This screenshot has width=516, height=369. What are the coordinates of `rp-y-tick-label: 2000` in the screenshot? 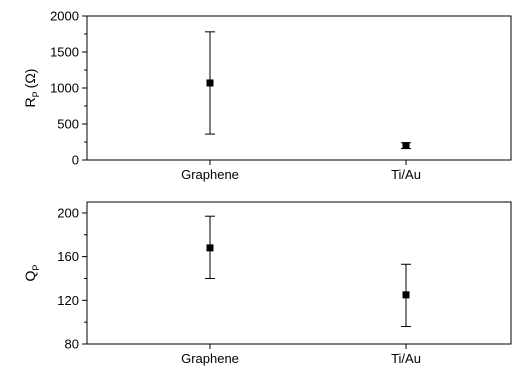 It's located at (64, 16).